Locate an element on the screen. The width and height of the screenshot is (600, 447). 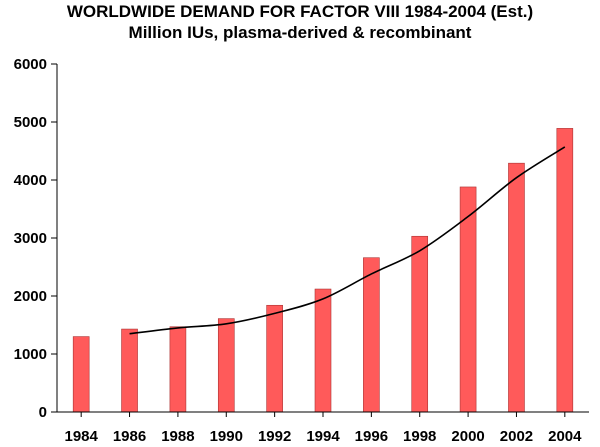
y-tick-label: 0 is located at coordinates (43, 412).